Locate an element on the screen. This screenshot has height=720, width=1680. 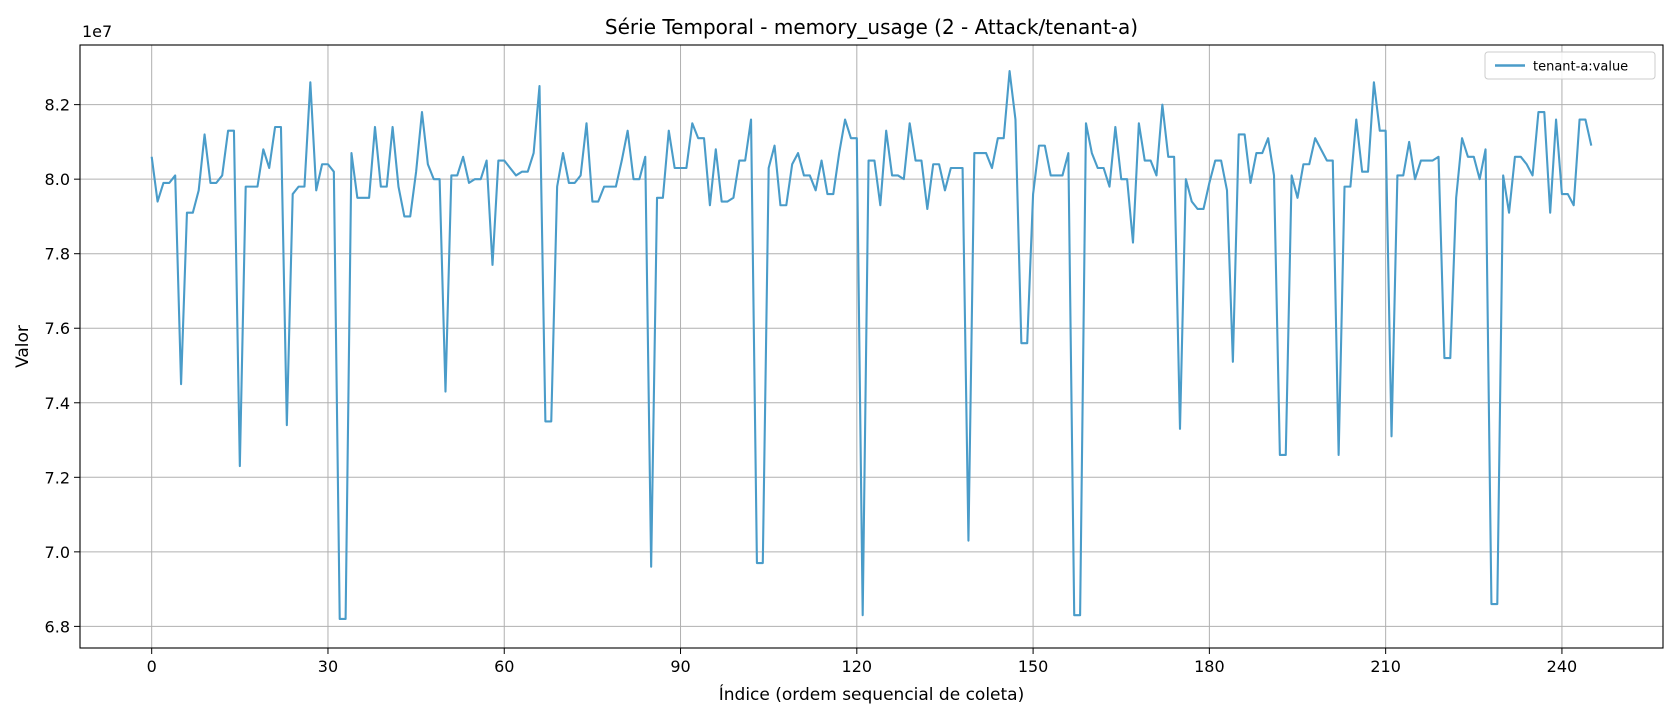
x-tick-label: 150 is located at coordinates (1033, 666).